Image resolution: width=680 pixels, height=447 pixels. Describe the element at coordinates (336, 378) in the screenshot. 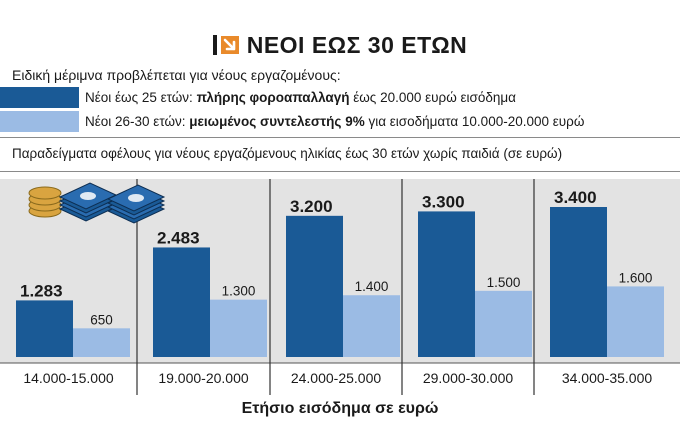

I see `x-tick-label: 24.000-25.000` at that location.